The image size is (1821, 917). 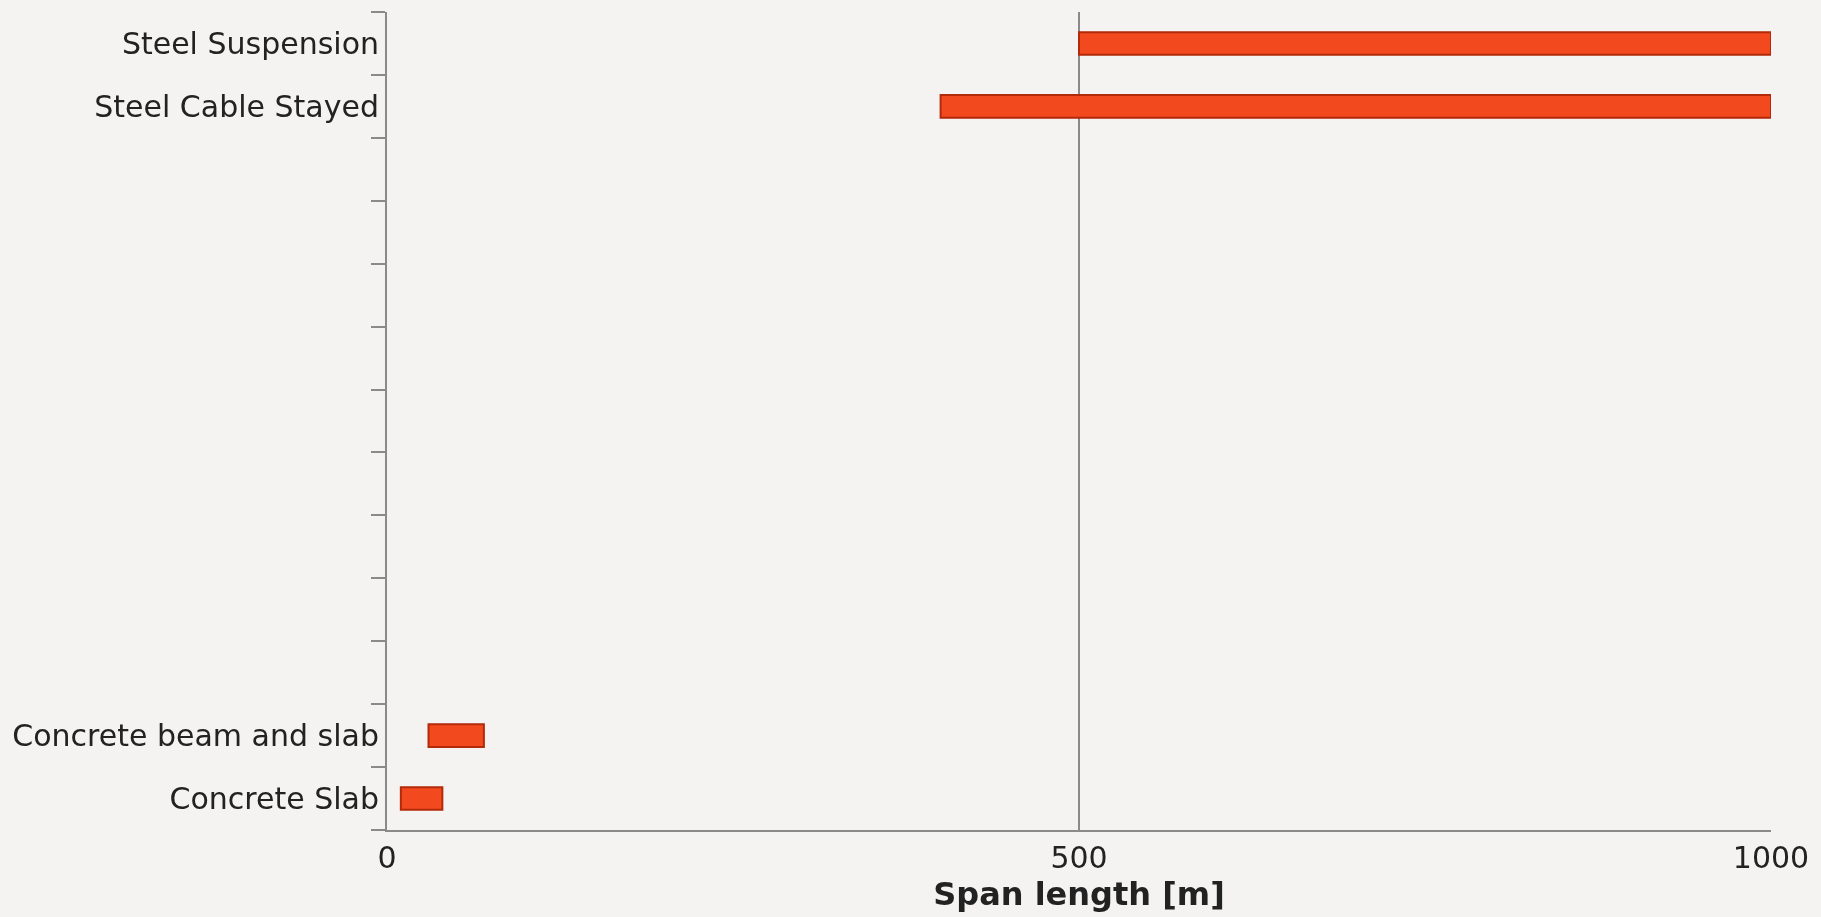 What do you see at coordinates (1079, 894) in the screenshot?
I see `x-axis-title: Span length [m]` at bounding box center [1079, 894].